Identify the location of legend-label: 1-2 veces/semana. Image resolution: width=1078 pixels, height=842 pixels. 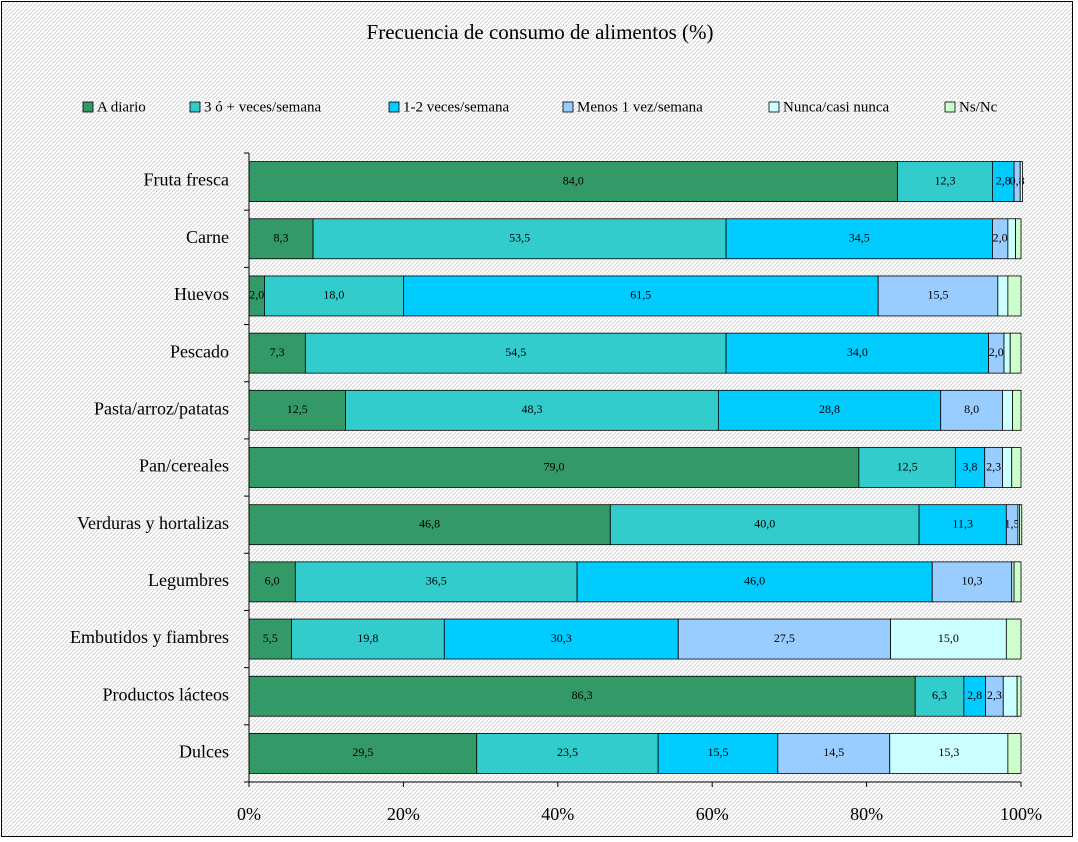
(456, 107).